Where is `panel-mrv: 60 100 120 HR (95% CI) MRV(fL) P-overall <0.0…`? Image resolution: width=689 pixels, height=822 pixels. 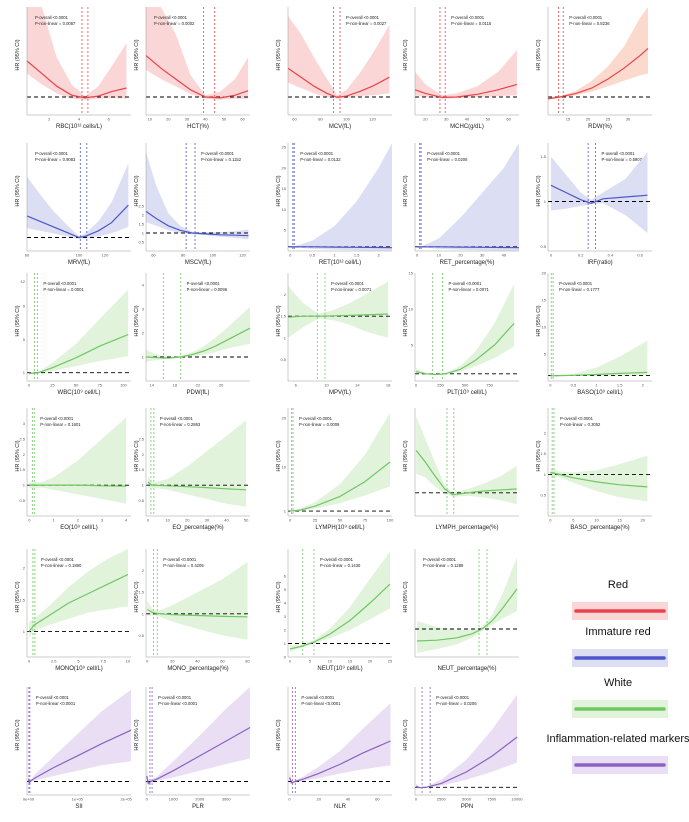
panel-mrv: 60 100 120 HR (95% CI) MRV(fL) P-overall <0.0… is located at coordinates (73, 204).